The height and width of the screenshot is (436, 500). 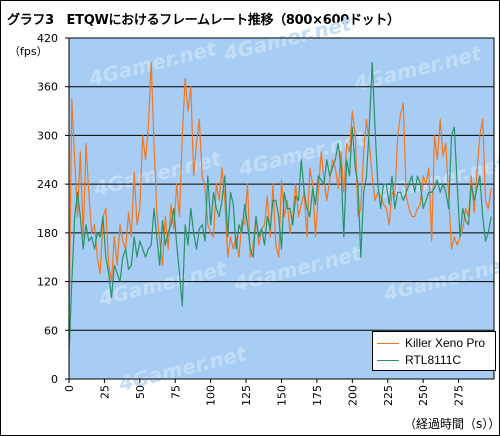 What do you see at coordinates (140, 392) in the screenshot?
I see `x-tick-label: 50` at bounding box center [140, 392].